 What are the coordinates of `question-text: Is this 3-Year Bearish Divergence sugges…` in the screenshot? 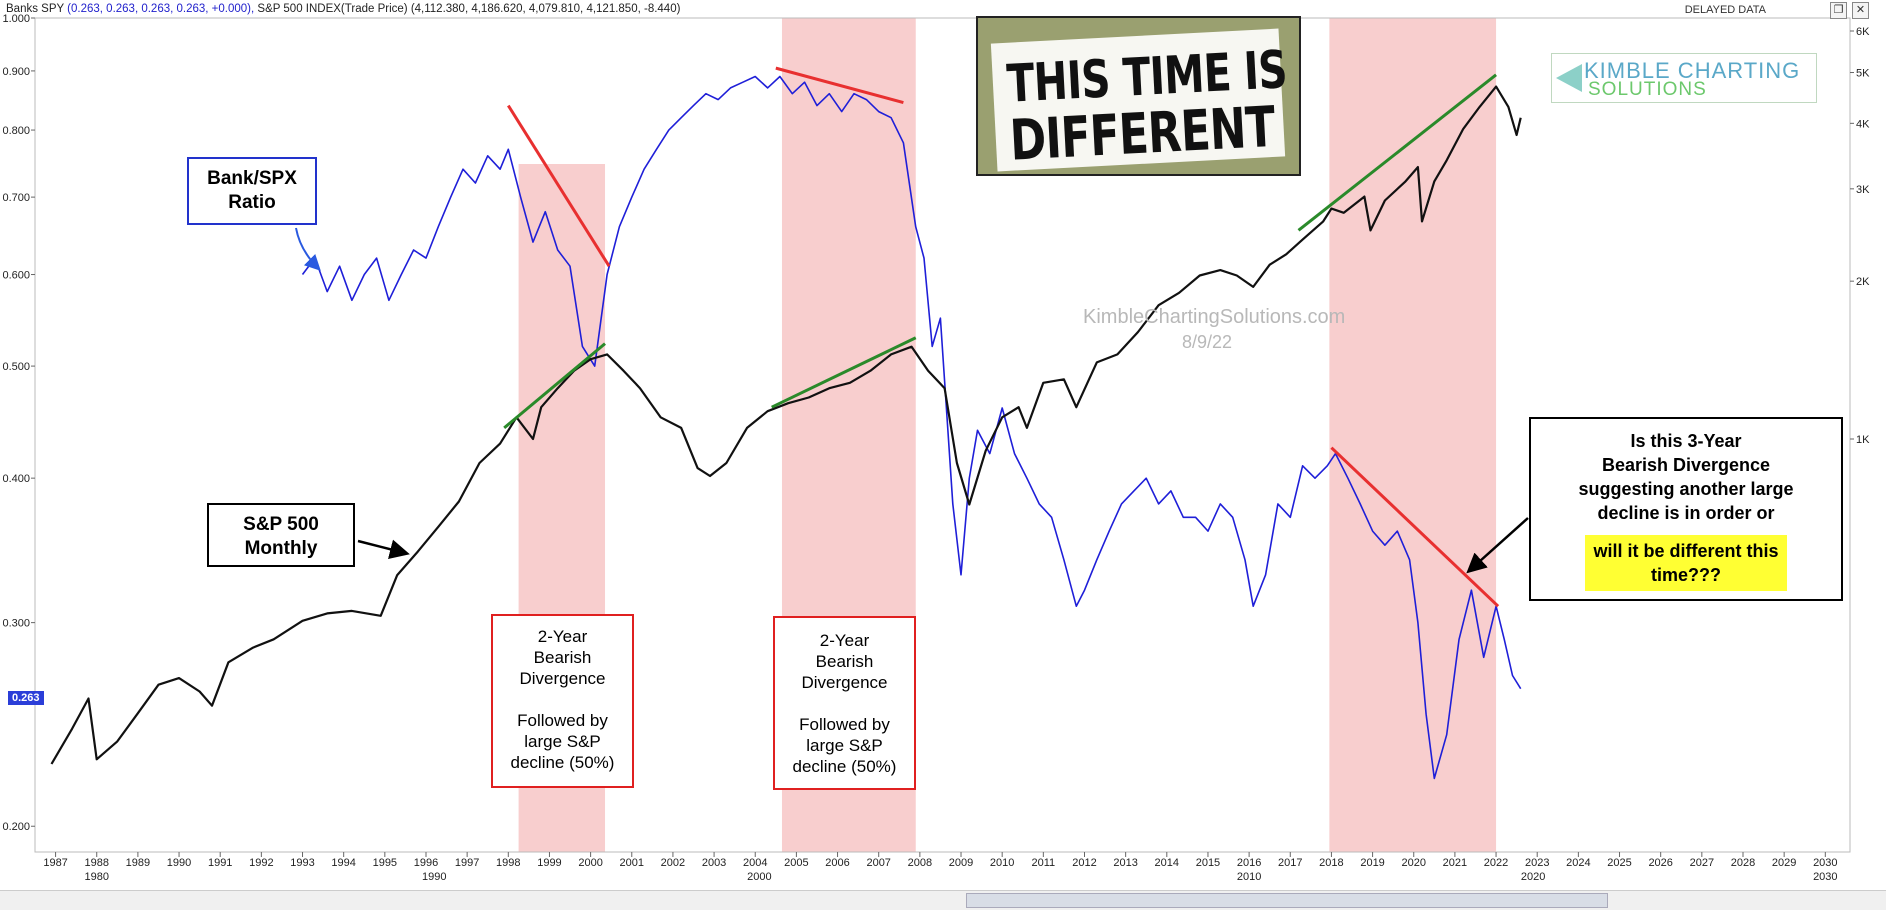 It's located at (1686, 477).